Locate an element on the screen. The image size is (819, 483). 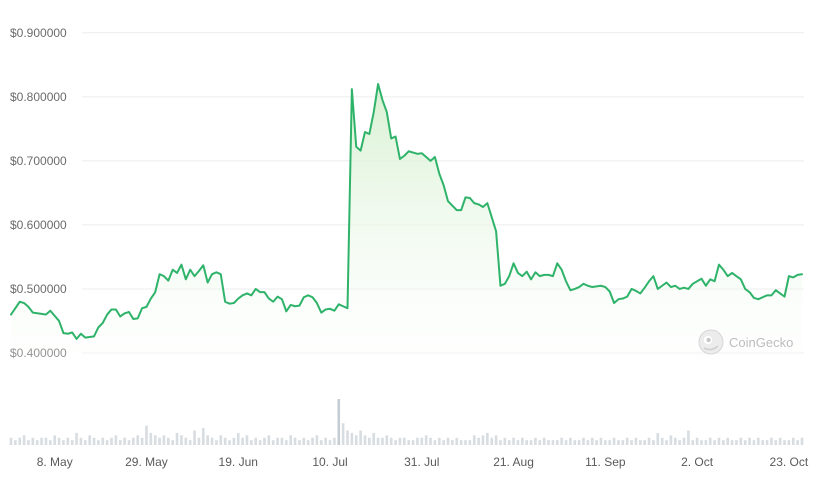
x-tick-label: 23. Oct is located at coordinates (789, 462).